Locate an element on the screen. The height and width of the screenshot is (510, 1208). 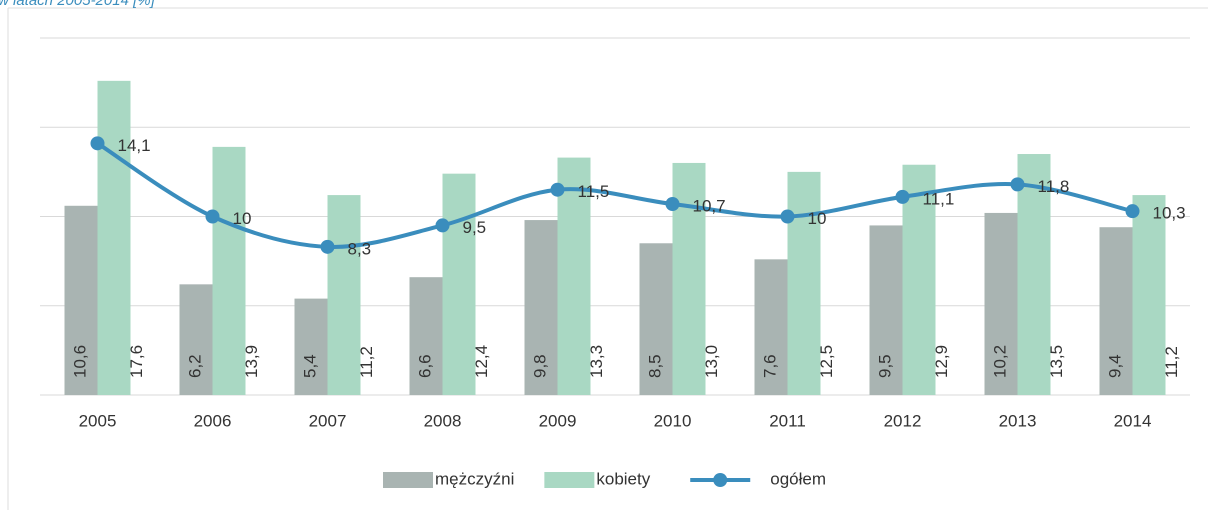
line-value-label: 8,3 is located at coordinates (360, 248).